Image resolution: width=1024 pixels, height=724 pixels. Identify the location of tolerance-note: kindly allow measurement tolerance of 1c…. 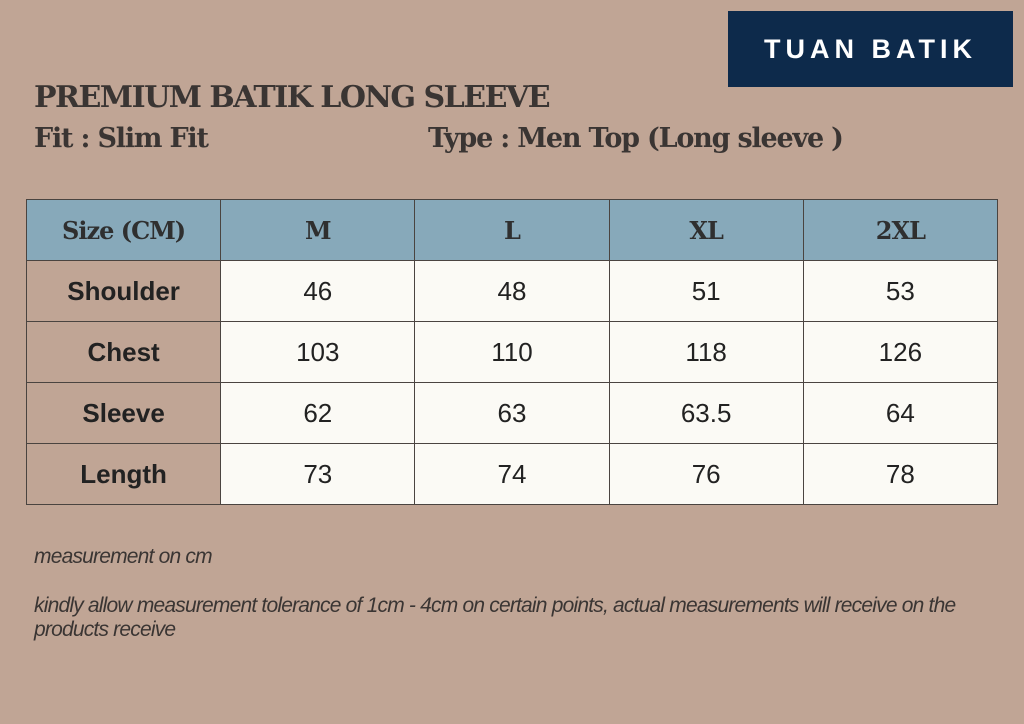
(495, 617).